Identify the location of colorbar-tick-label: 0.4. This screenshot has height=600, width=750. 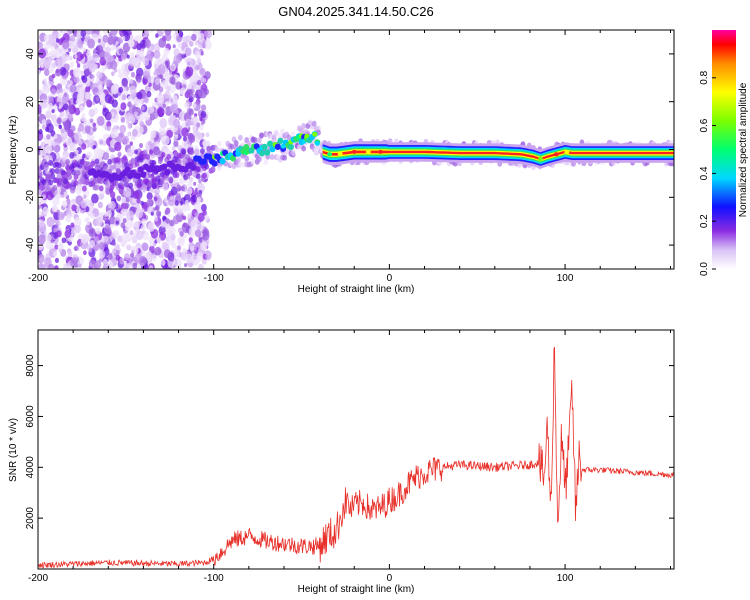
(704, 173).